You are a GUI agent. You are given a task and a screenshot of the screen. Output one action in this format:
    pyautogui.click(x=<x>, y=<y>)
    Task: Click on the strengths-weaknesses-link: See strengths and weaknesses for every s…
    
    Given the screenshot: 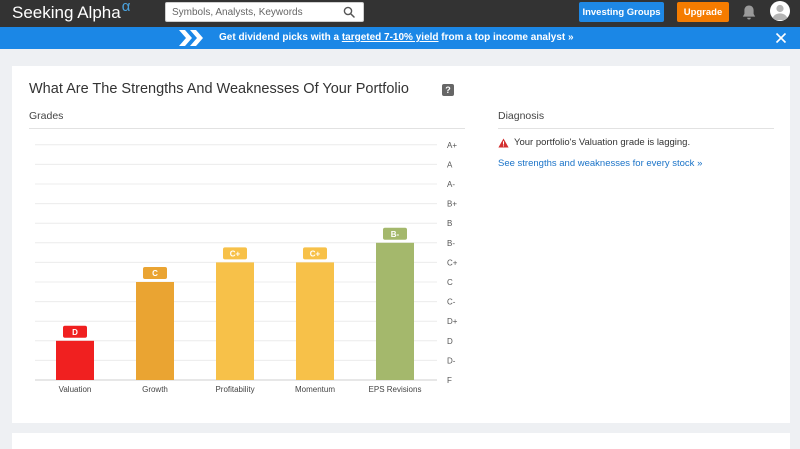 What is the action you would take?
    pyautogui.click(x=600, y=163)
    